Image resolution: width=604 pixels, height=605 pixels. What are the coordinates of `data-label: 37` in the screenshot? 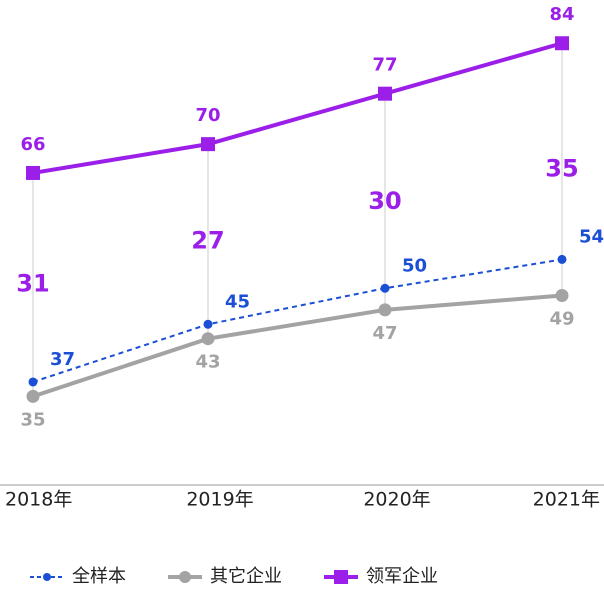 It's located at (62, 359).